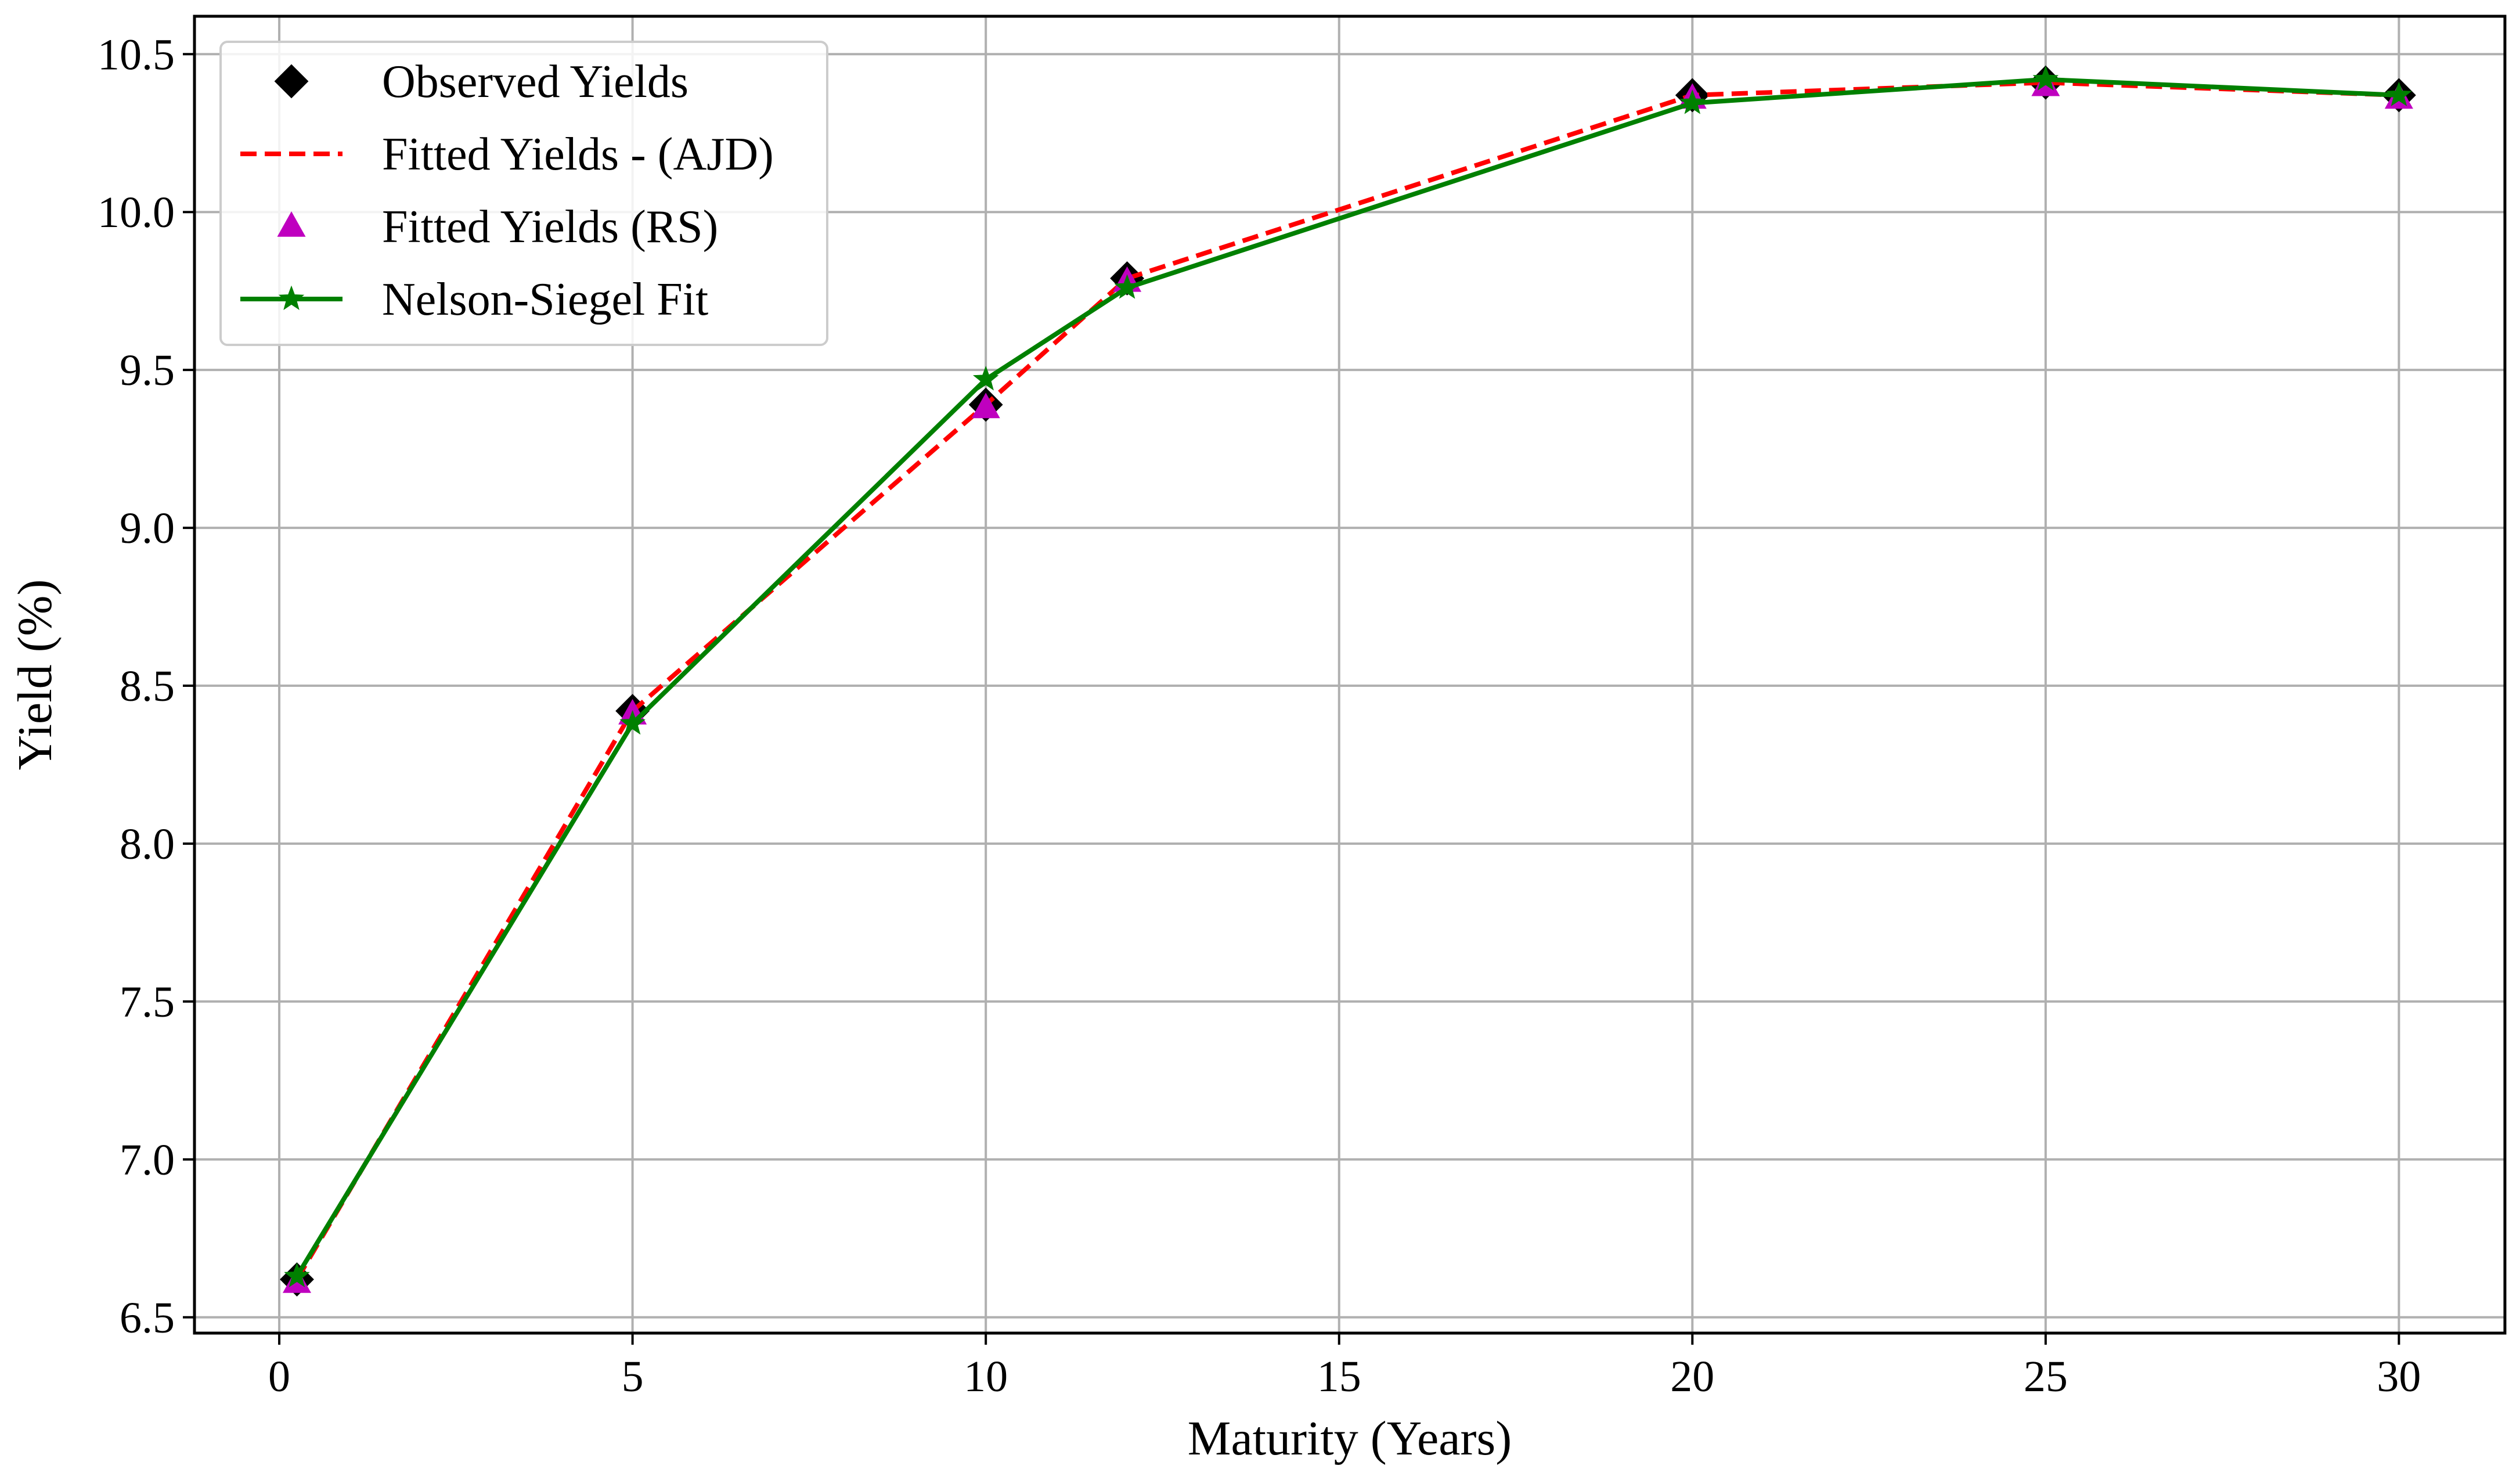  I want to click on legend-triangle-icon, so click(291, 224).